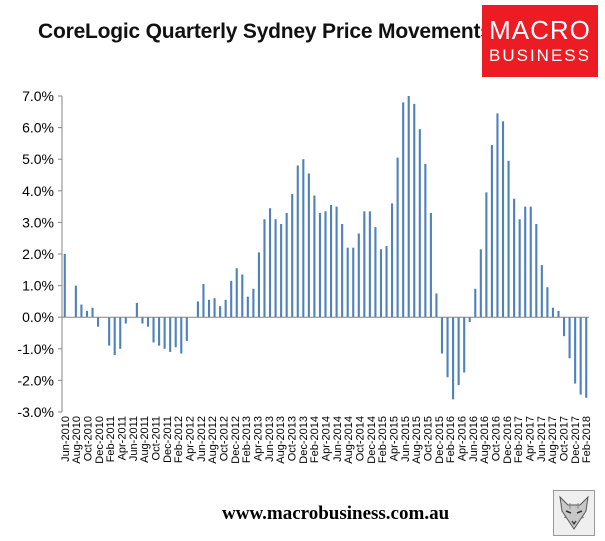  I want to click on x-tick-label: Oct-2016, so click(497, 438).